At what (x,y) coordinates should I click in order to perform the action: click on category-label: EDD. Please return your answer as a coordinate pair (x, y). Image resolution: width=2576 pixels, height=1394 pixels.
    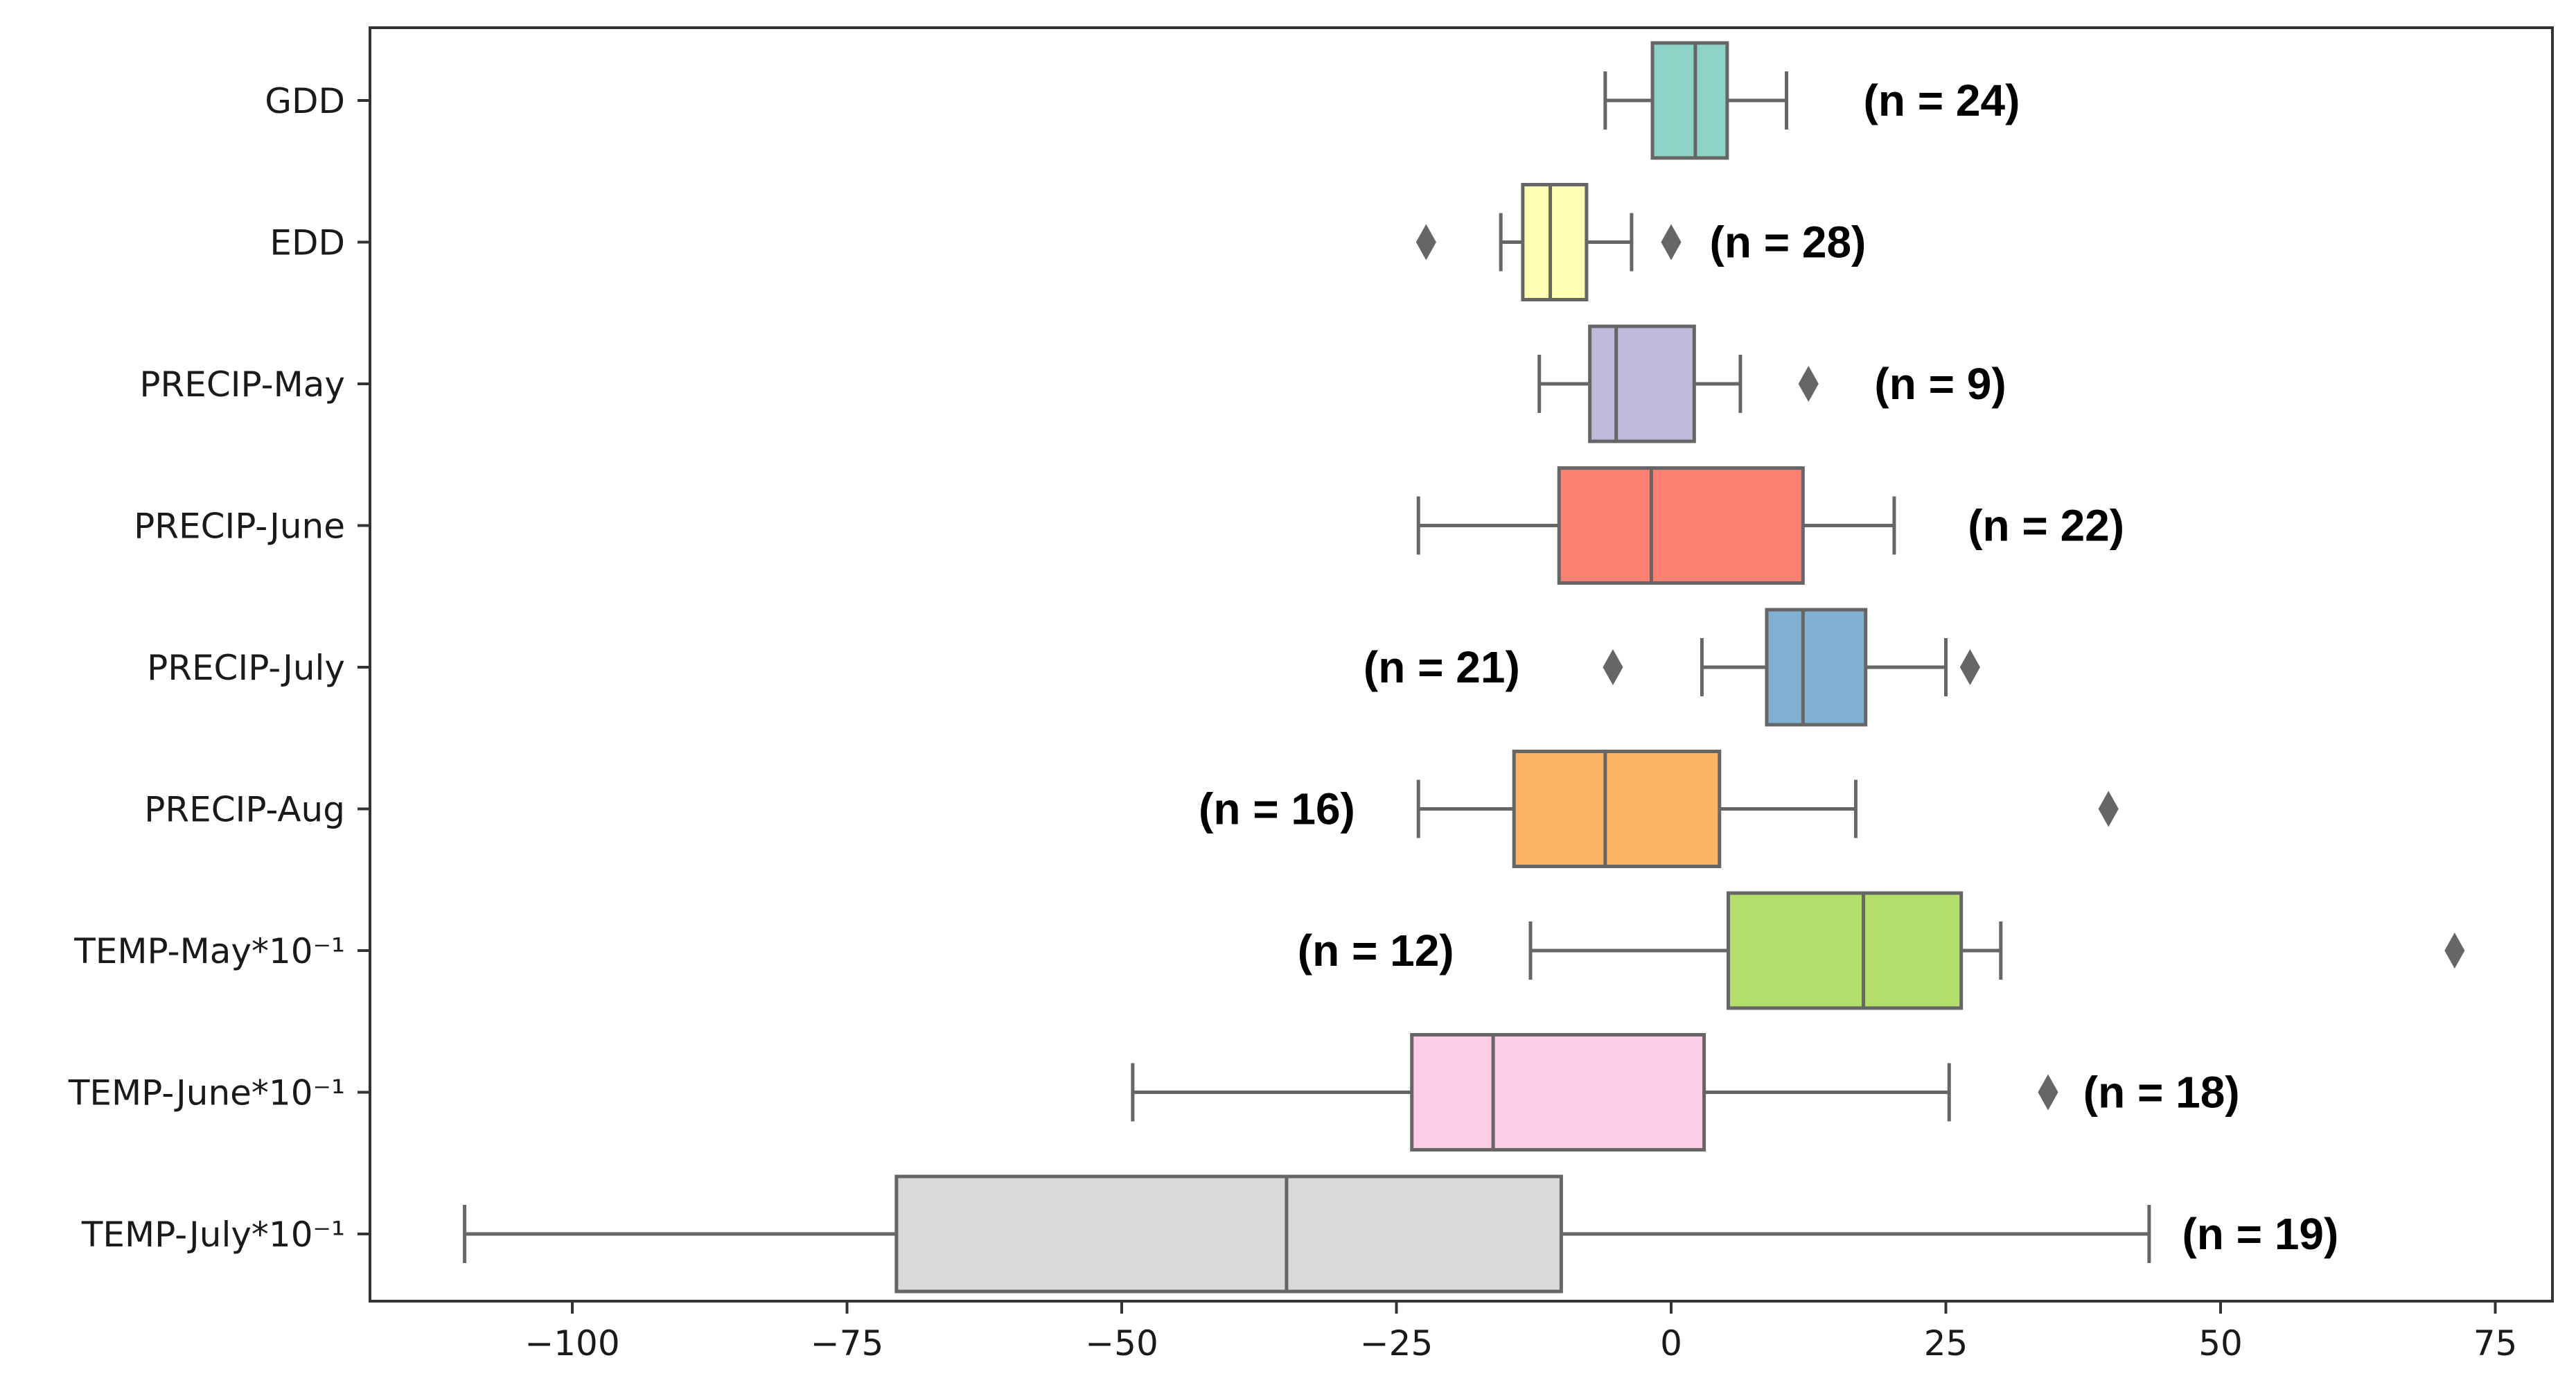
    Looking at the image, I should click on (307, 243).